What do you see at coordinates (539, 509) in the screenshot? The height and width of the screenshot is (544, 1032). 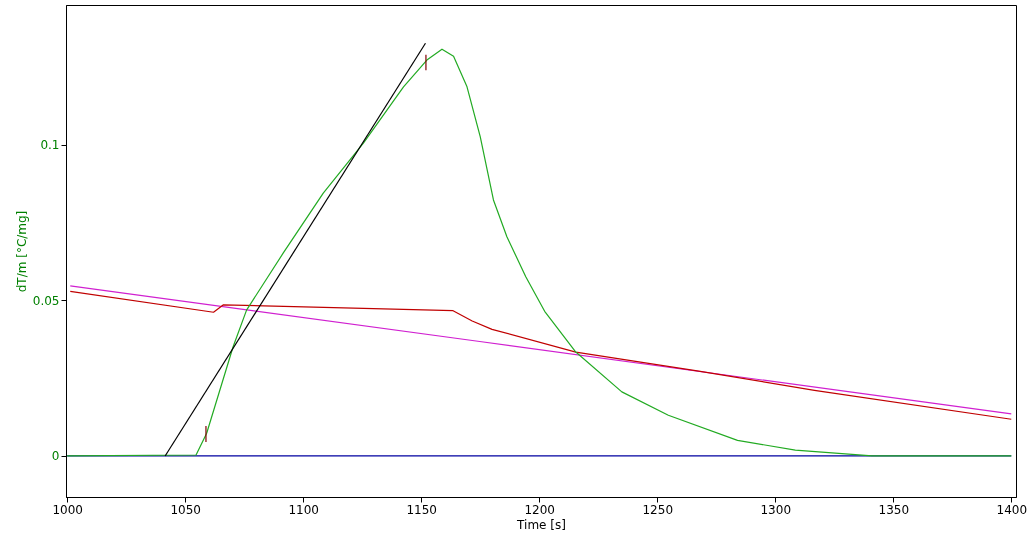 I see `x-tick-label: 1200` at bounding box center [539, 509].